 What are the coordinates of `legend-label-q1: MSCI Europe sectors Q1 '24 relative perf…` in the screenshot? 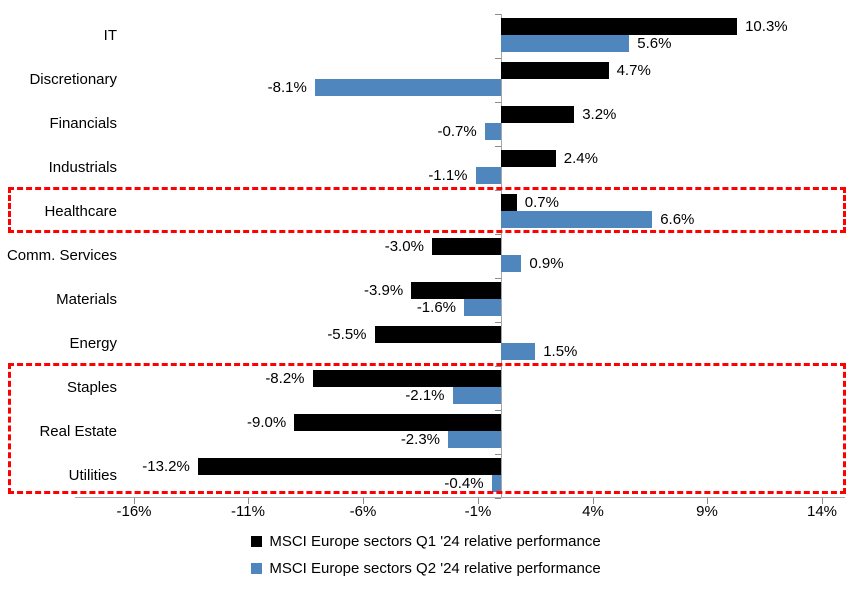 It's located at (435, 541).